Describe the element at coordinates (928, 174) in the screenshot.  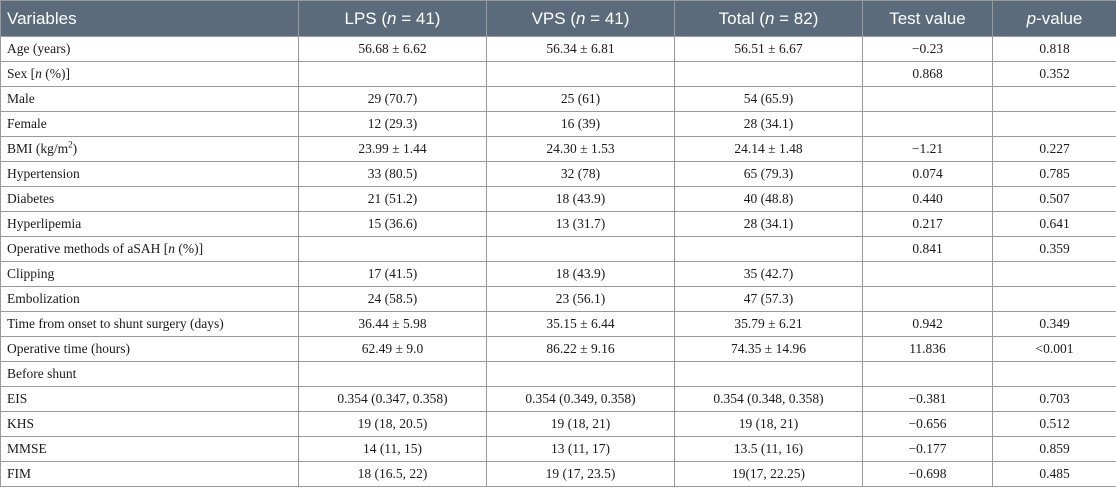
I see `cell-test-value: 0.074` at that location.